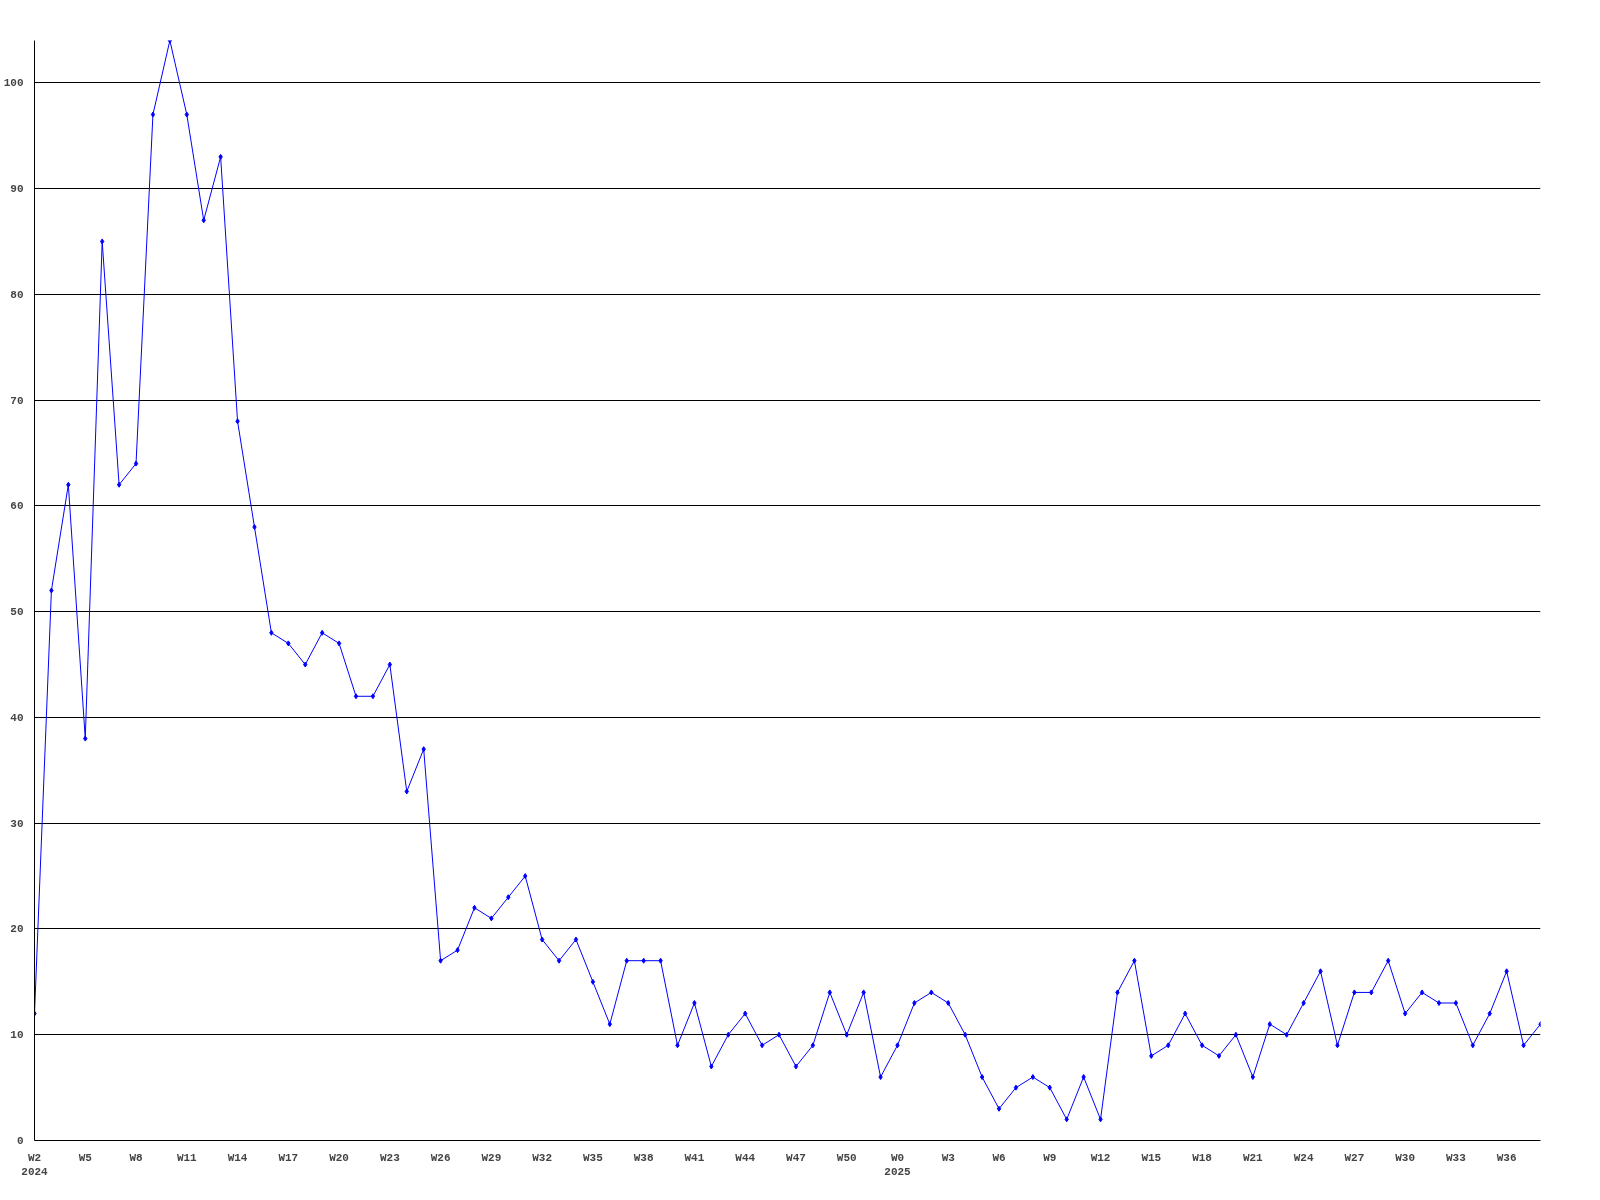 This screenshot has width=1600, height=1200. I want to click on x-tick-label: W32, so click(542, 1157).